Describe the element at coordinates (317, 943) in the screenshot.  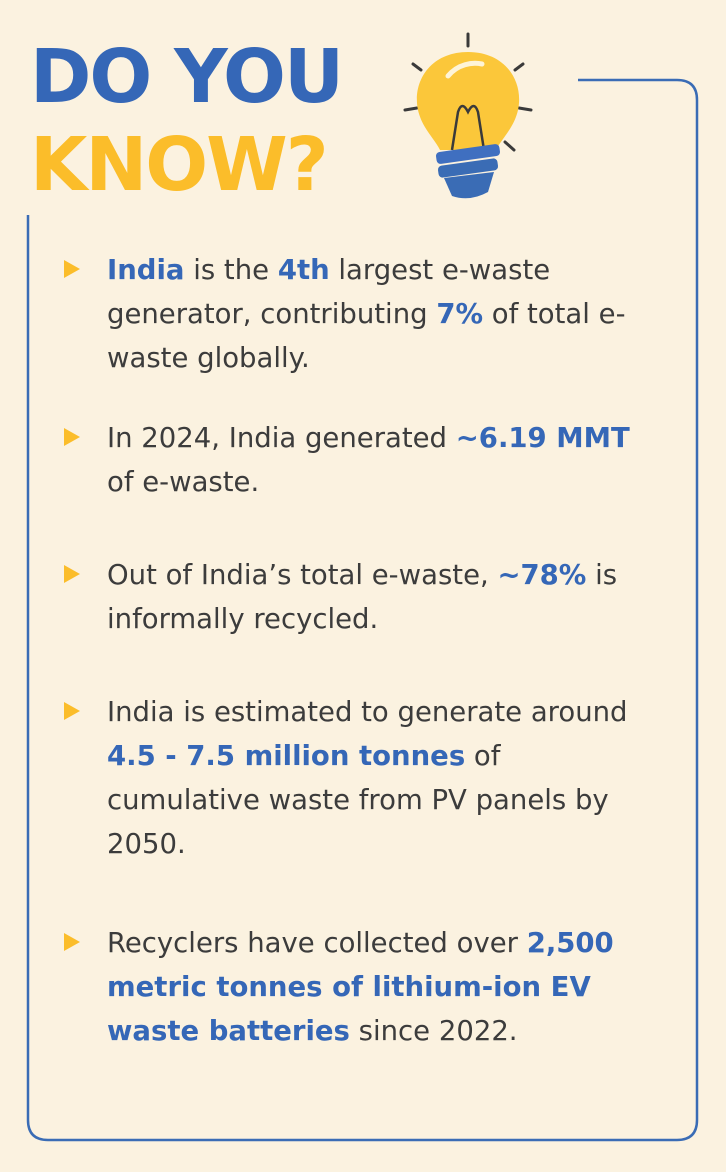
I see `body-text: Recyclers have collected over` at that location.